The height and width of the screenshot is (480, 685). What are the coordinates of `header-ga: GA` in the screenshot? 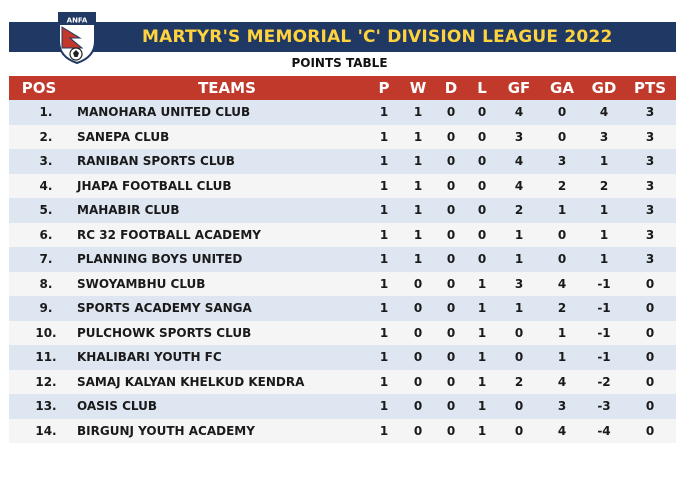 It's located at (562, 88).